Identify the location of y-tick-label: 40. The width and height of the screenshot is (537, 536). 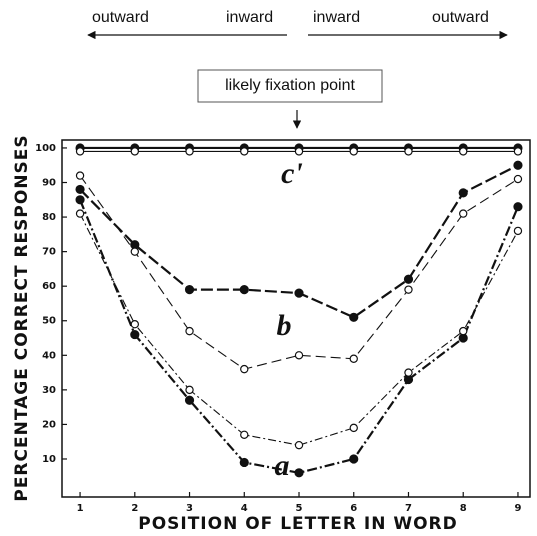
(49, 355).